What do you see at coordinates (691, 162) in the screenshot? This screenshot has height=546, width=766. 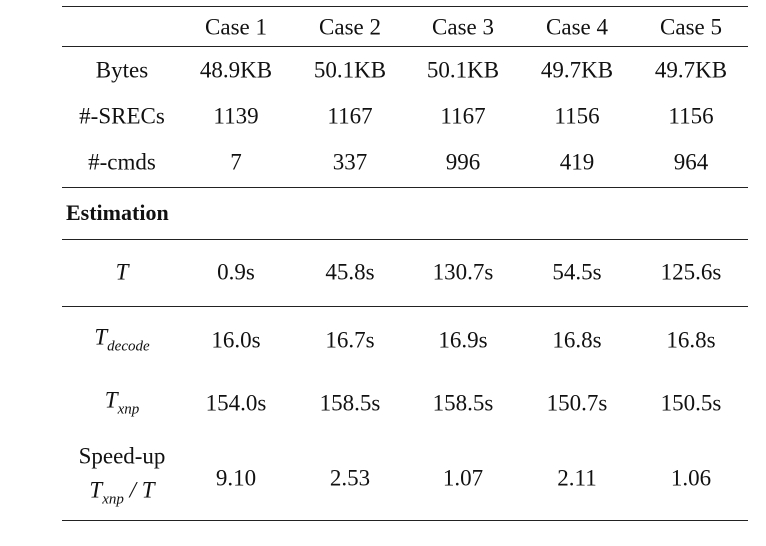 I see `table-cell: 964` at bounding box center [691, 162].